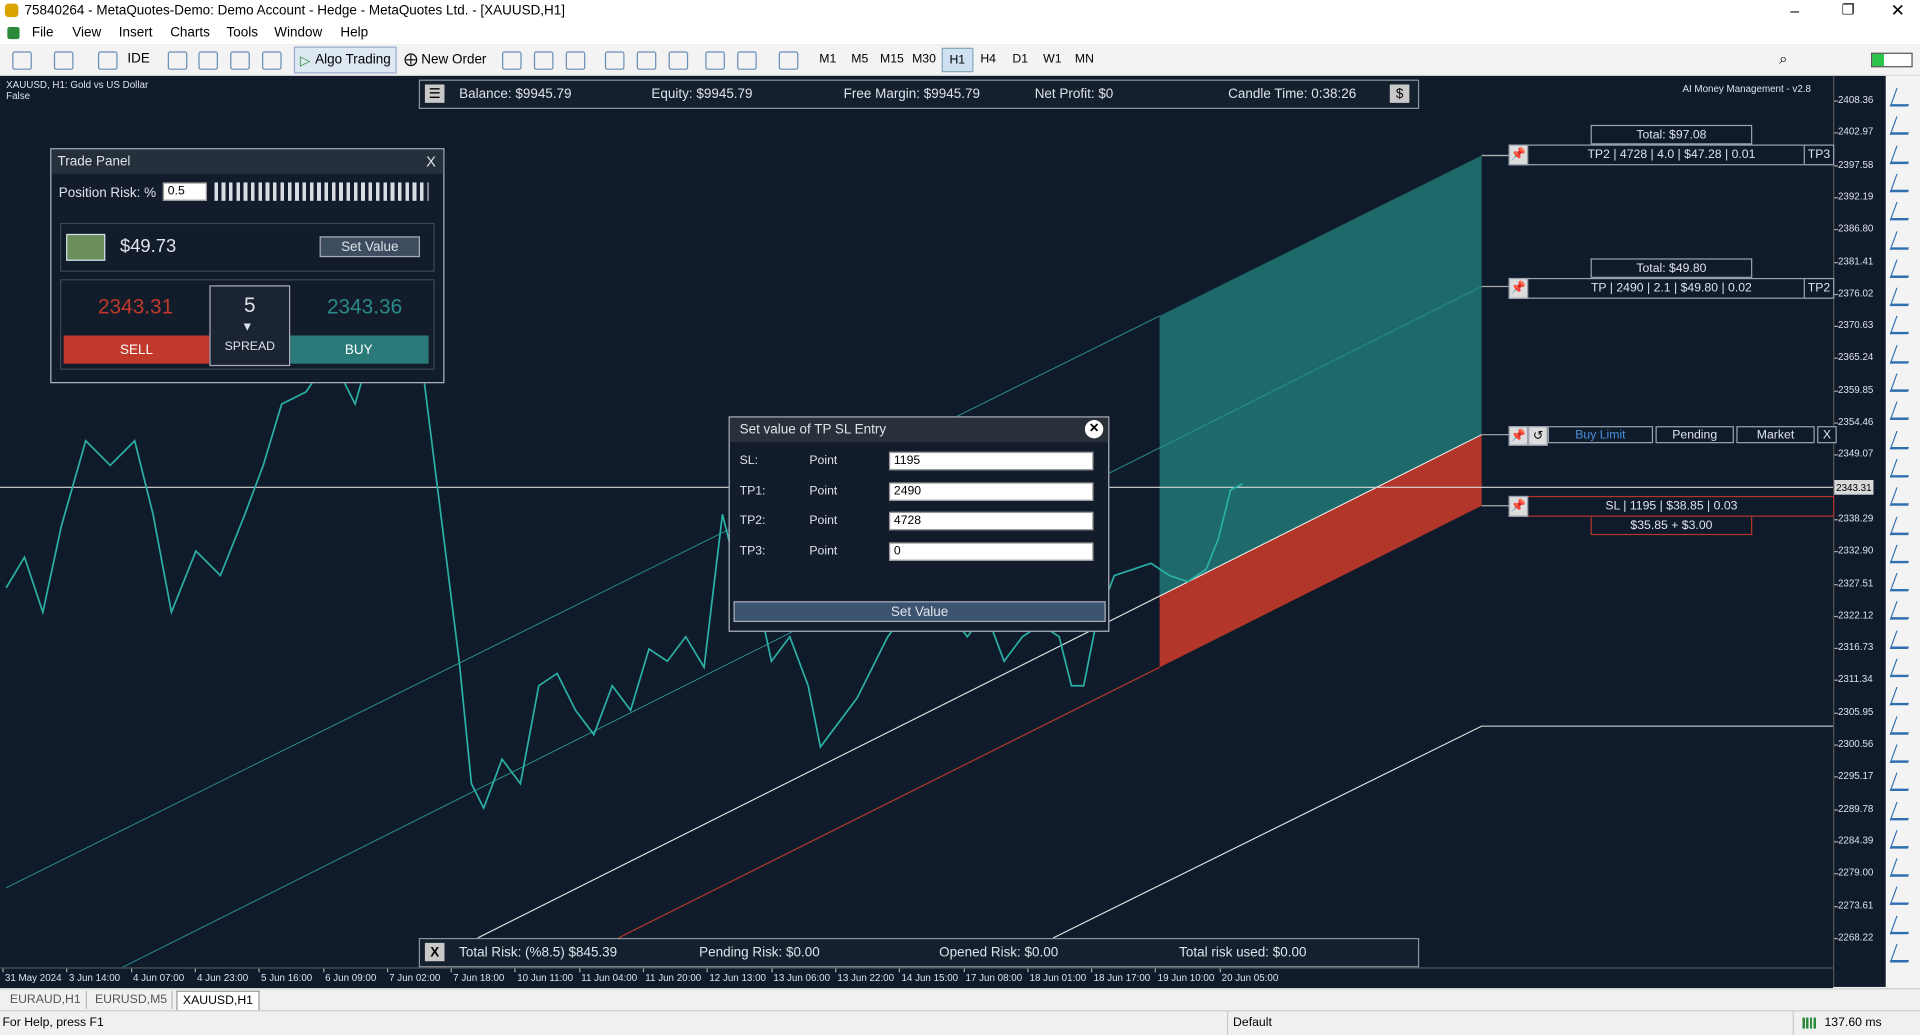 Image resolution: width=1920 pixels, height=1035 pixels. Describe the element at coordinates (991, 461) in the screenshot. I see `field-input: 1195` at that location.